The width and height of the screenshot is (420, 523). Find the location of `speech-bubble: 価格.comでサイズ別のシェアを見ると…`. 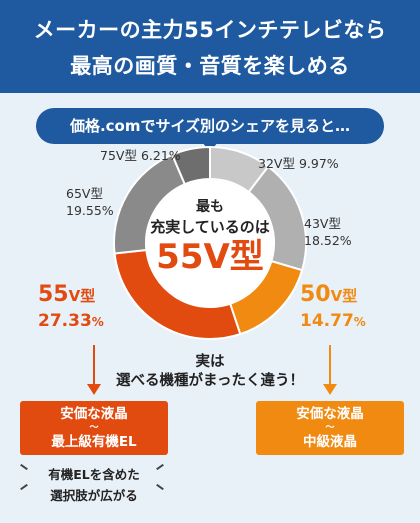

speech-bubble: 価格.comでサイズ別のシェアを見ると… is located at coordinates (210, 126).